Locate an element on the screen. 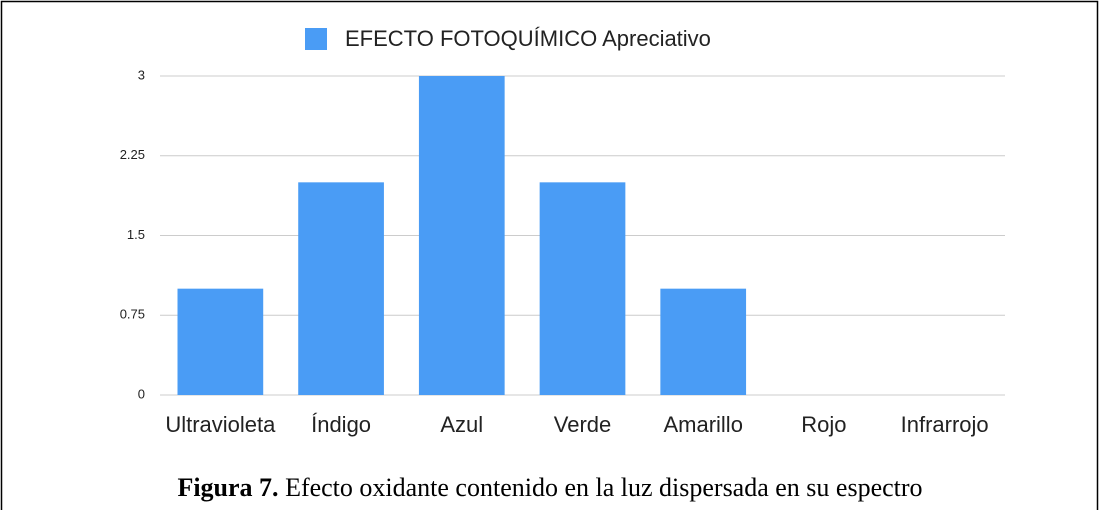 This screenshot has width=1099, height=510. y-tick-label: 0 is located at coordinates (141, 393).